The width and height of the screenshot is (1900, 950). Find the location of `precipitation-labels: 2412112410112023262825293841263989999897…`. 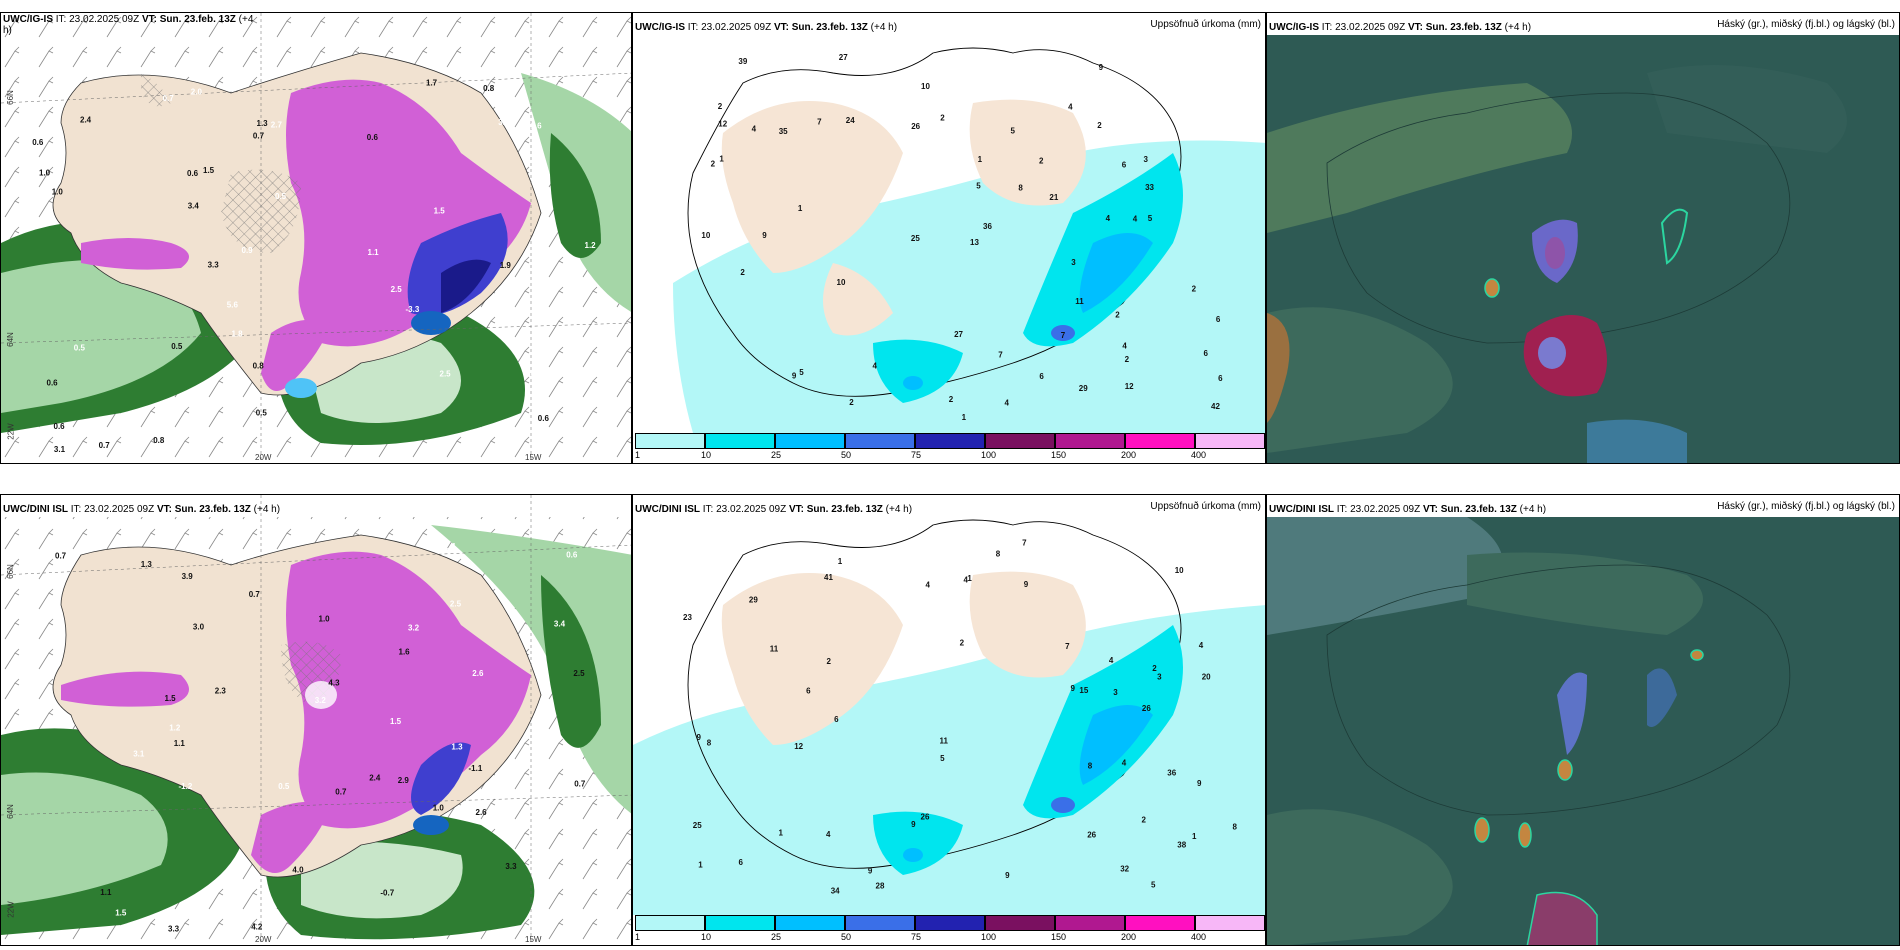

precipitation-labels: 2412112410112023262825293841263989999897… is located at coordinates (960, 716).